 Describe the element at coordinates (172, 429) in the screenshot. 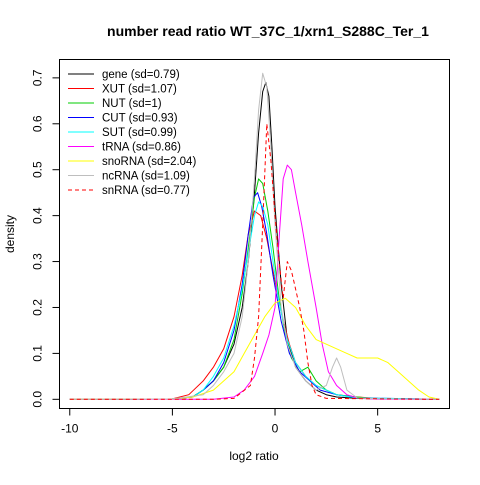

I see `x-tick-label: -5` at that location.